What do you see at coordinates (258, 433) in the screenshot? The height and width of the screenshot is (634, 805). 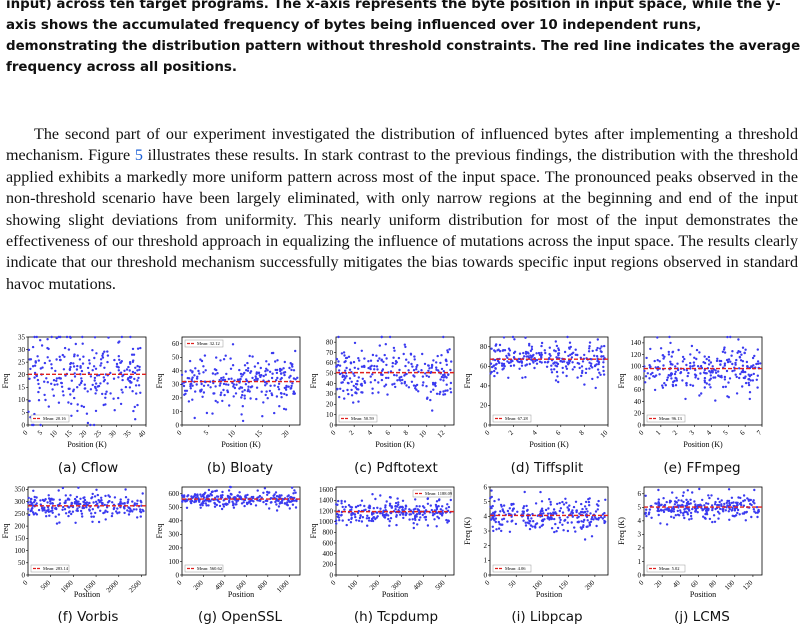 I see `x-tick-label: 15` at bounding box center [258, 433].